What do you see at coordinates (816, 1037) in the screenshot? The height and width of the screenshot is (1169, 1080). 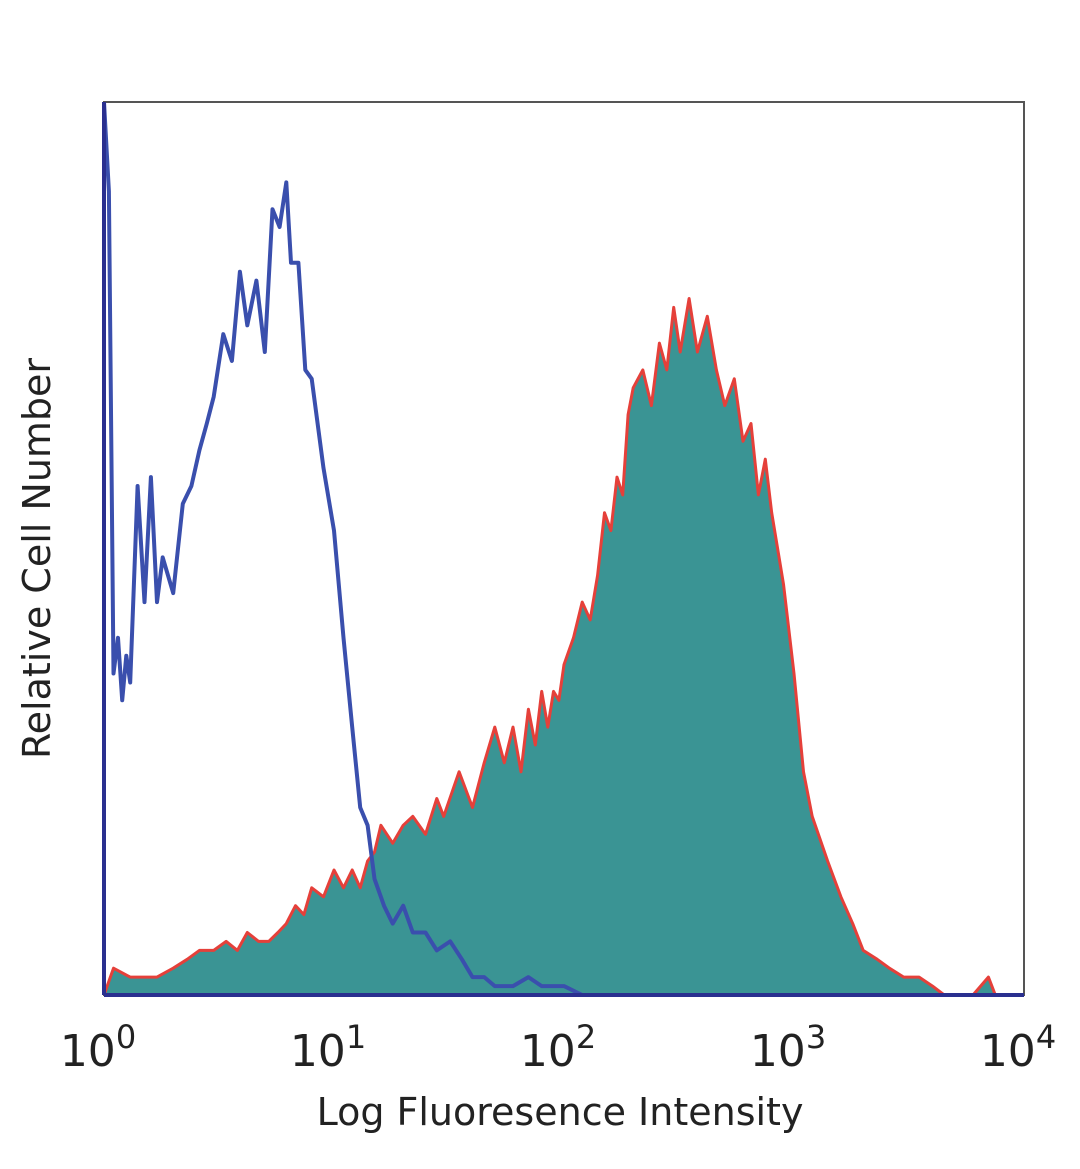 I see `x-tick-exponent: 3` at bounding box center [816, 1037].